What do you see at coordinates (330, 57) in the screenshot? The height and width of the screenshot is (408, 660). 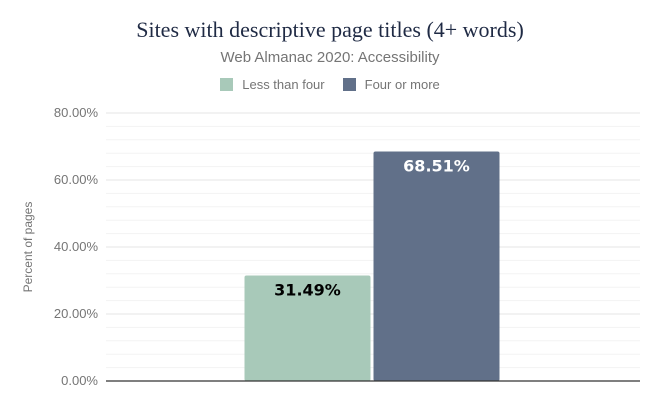 I see `chart-subtitle: Web Almanac 2020: Accessibility` at bounding box center [330, 57].